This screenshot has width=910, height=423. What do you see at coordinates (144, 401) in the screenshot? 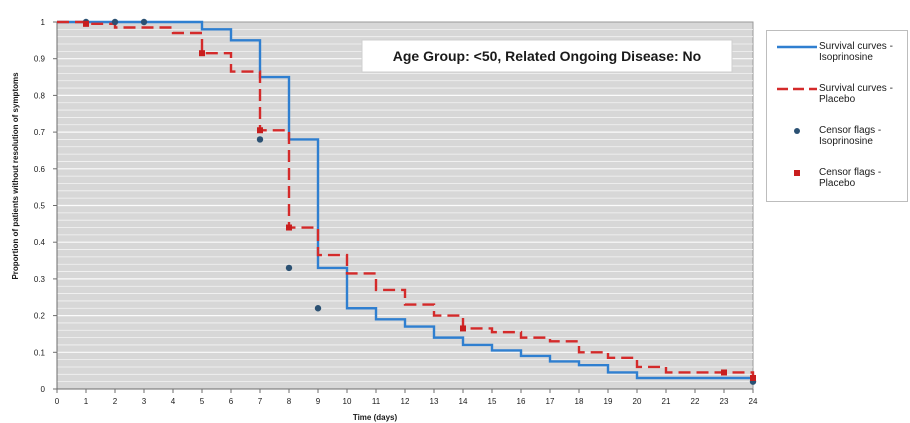
I see `x-tick-label: 3` at bounding box center [144, 401].